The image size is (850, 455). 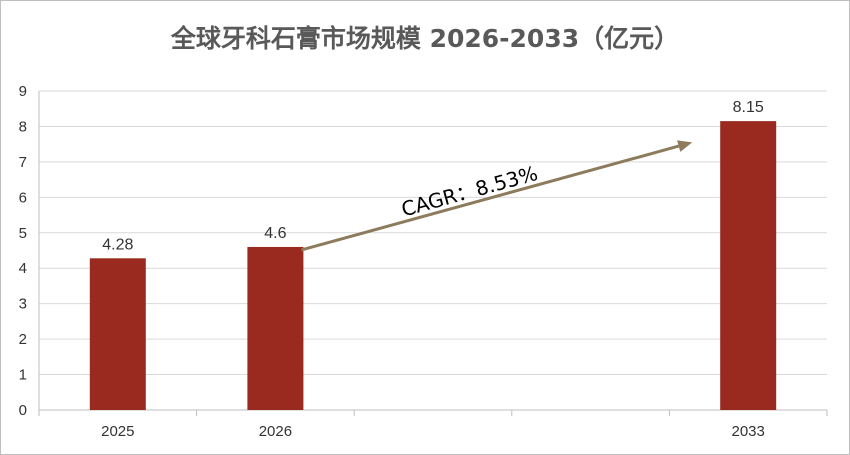 I want to click on chart-title: 全球牙科石膏市场规模 2026-2033（亿元）, so click(x=424, y=38).